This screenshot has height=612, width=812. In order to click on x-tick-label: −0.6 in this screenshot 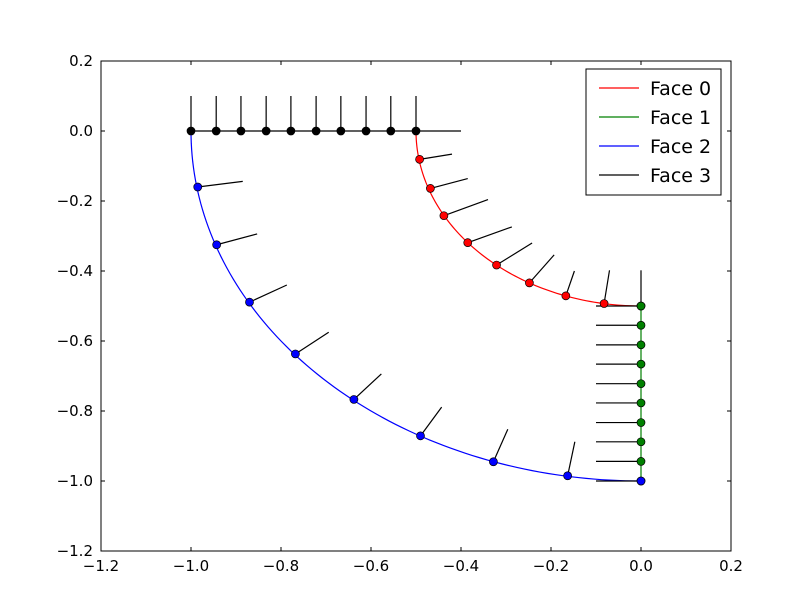, I will do `click(371, 566)`.